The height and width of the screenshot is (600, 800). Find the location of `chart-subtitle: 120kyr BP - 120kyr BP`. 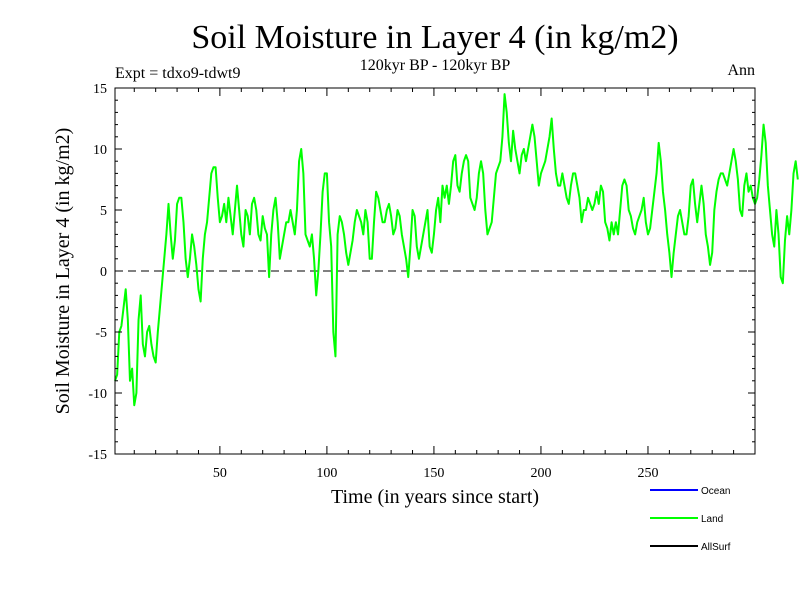

chart-subtitle: 120kyr BP - 120kyr BP is located at coordinates (435, 65).